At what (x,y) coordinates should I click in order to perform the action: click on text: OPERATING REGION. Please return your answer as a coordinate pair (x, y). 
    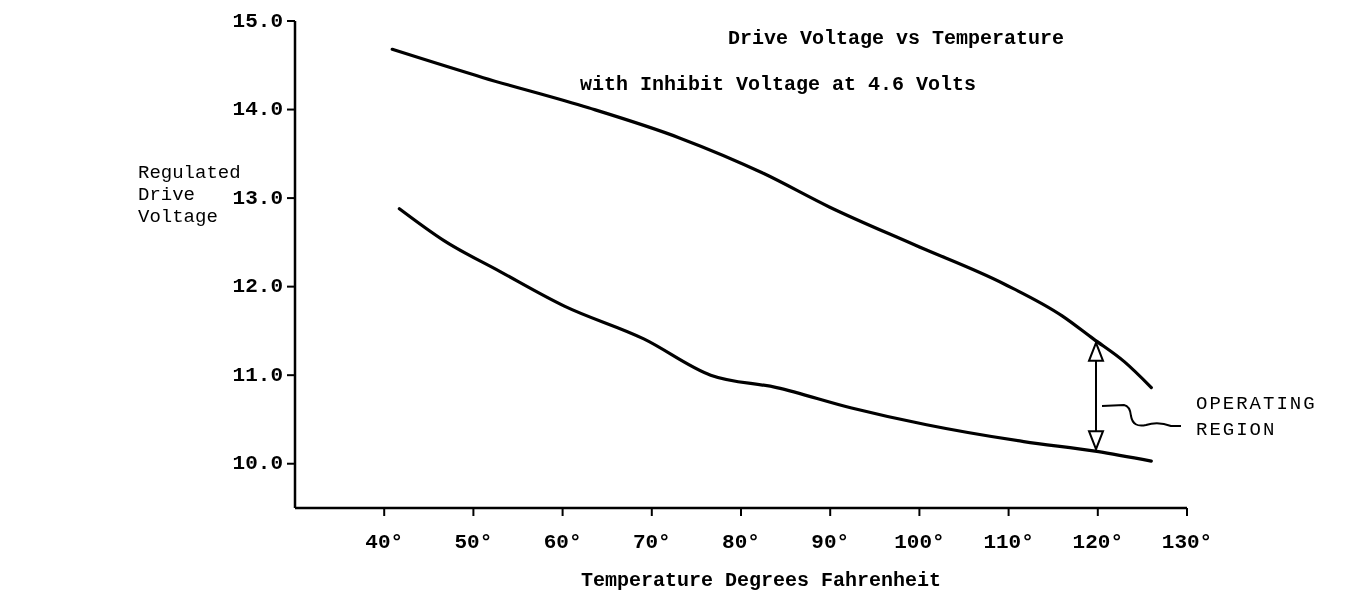
    Looking at the image, I should click on (1256, 417).